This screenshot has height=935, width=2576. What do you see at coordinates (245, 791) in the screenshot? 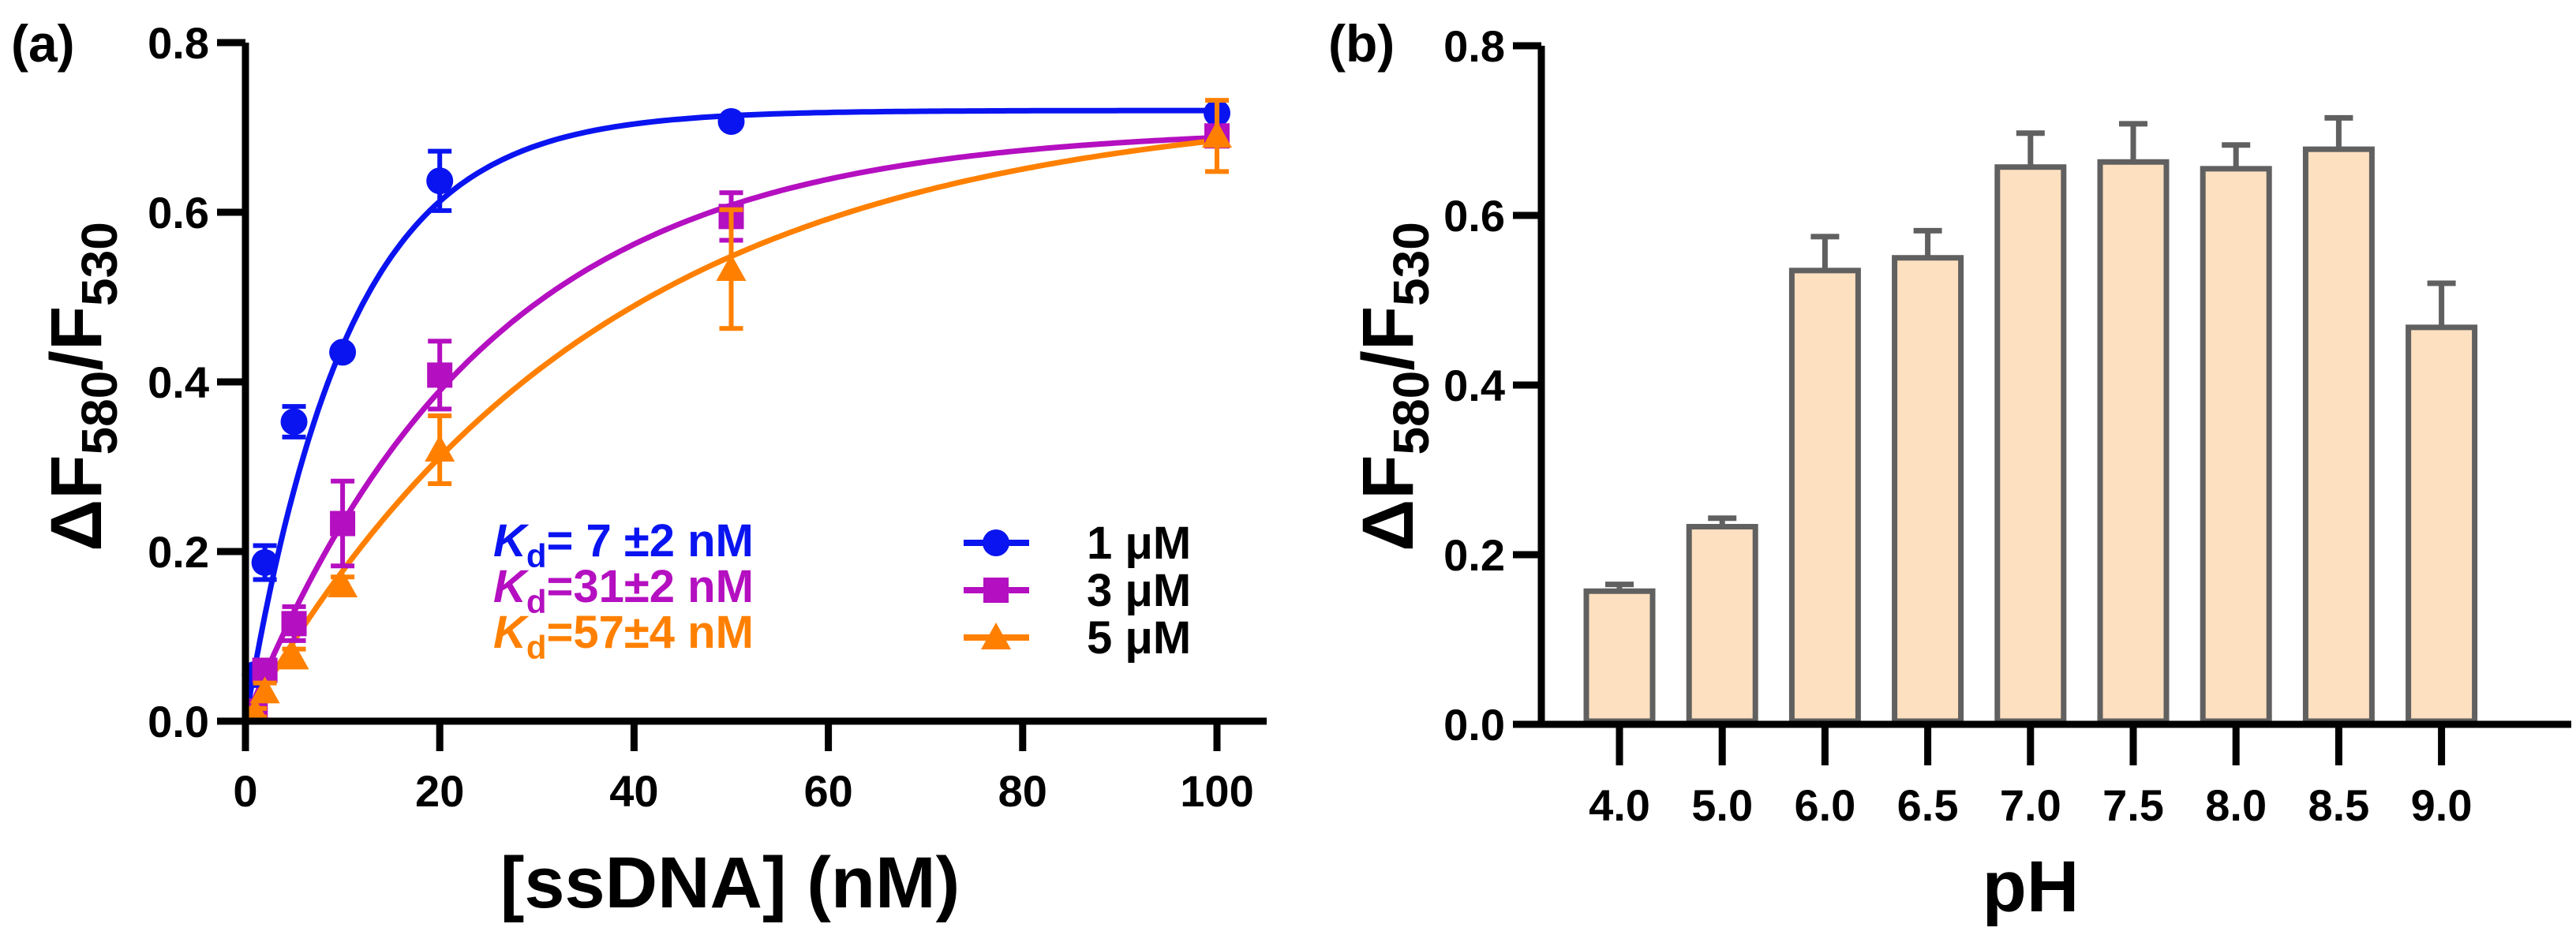
I see `x-tick-label: 0` at bounding box center [245, 791].